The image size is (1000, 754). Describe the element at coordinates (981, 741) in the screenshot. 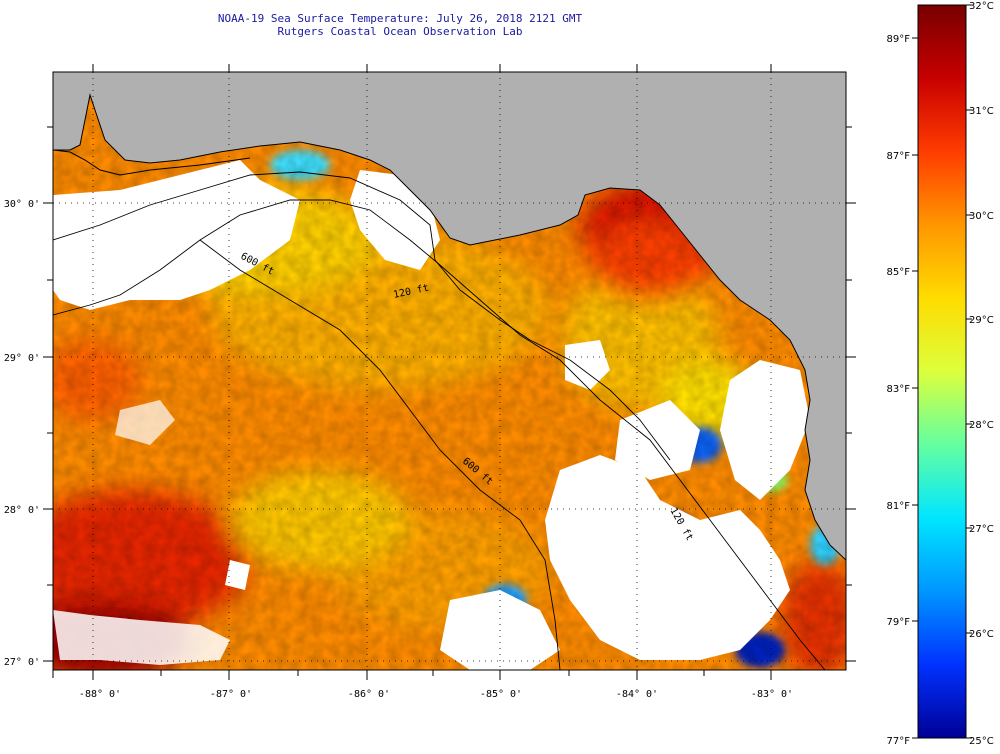

I see `celsius-label: 25°C` at that location.